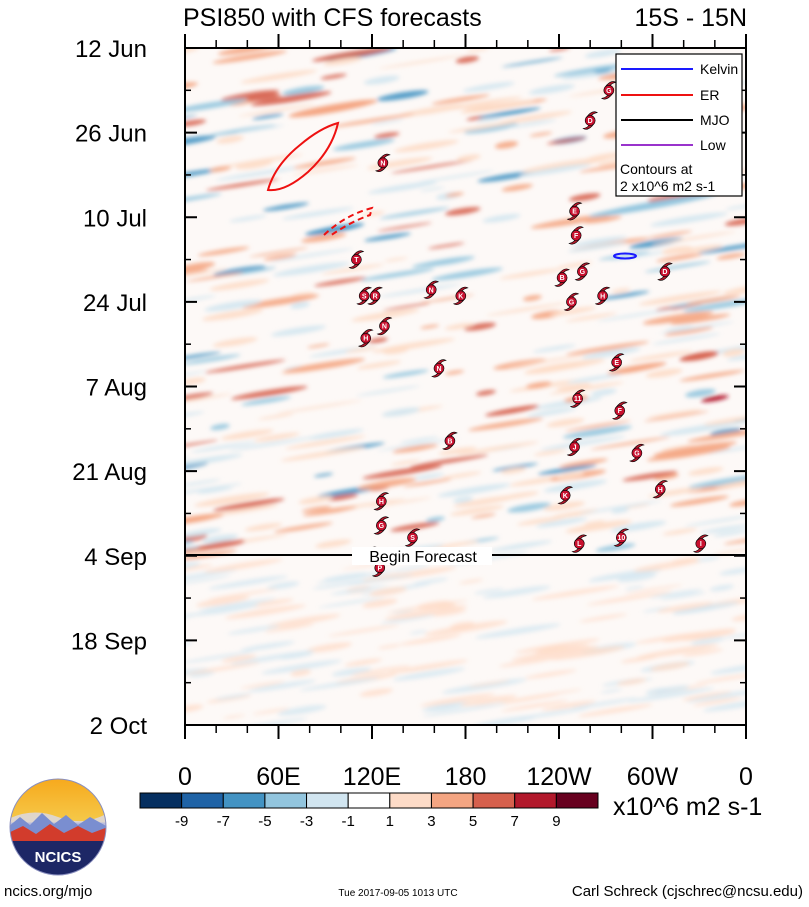  Describe the element at coordinates (264, 821) in the screenshot. I see `colorbar-label: -5` at that location.